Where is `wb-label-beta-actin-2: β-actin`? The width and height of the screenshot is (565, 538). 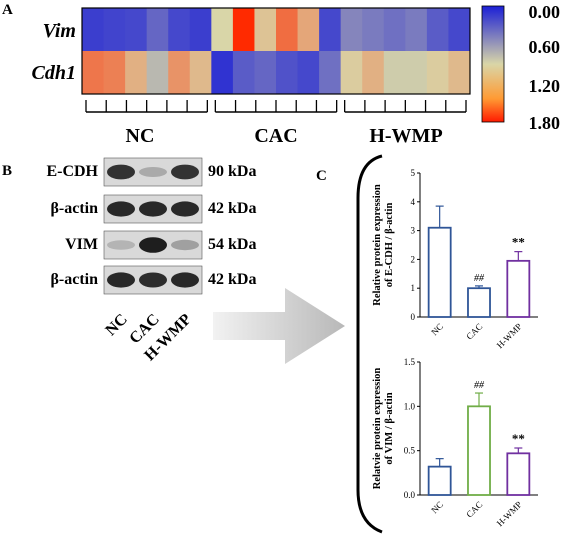 wb-label-beta-actin-2: β-actin is located at coordinates (74, 279).